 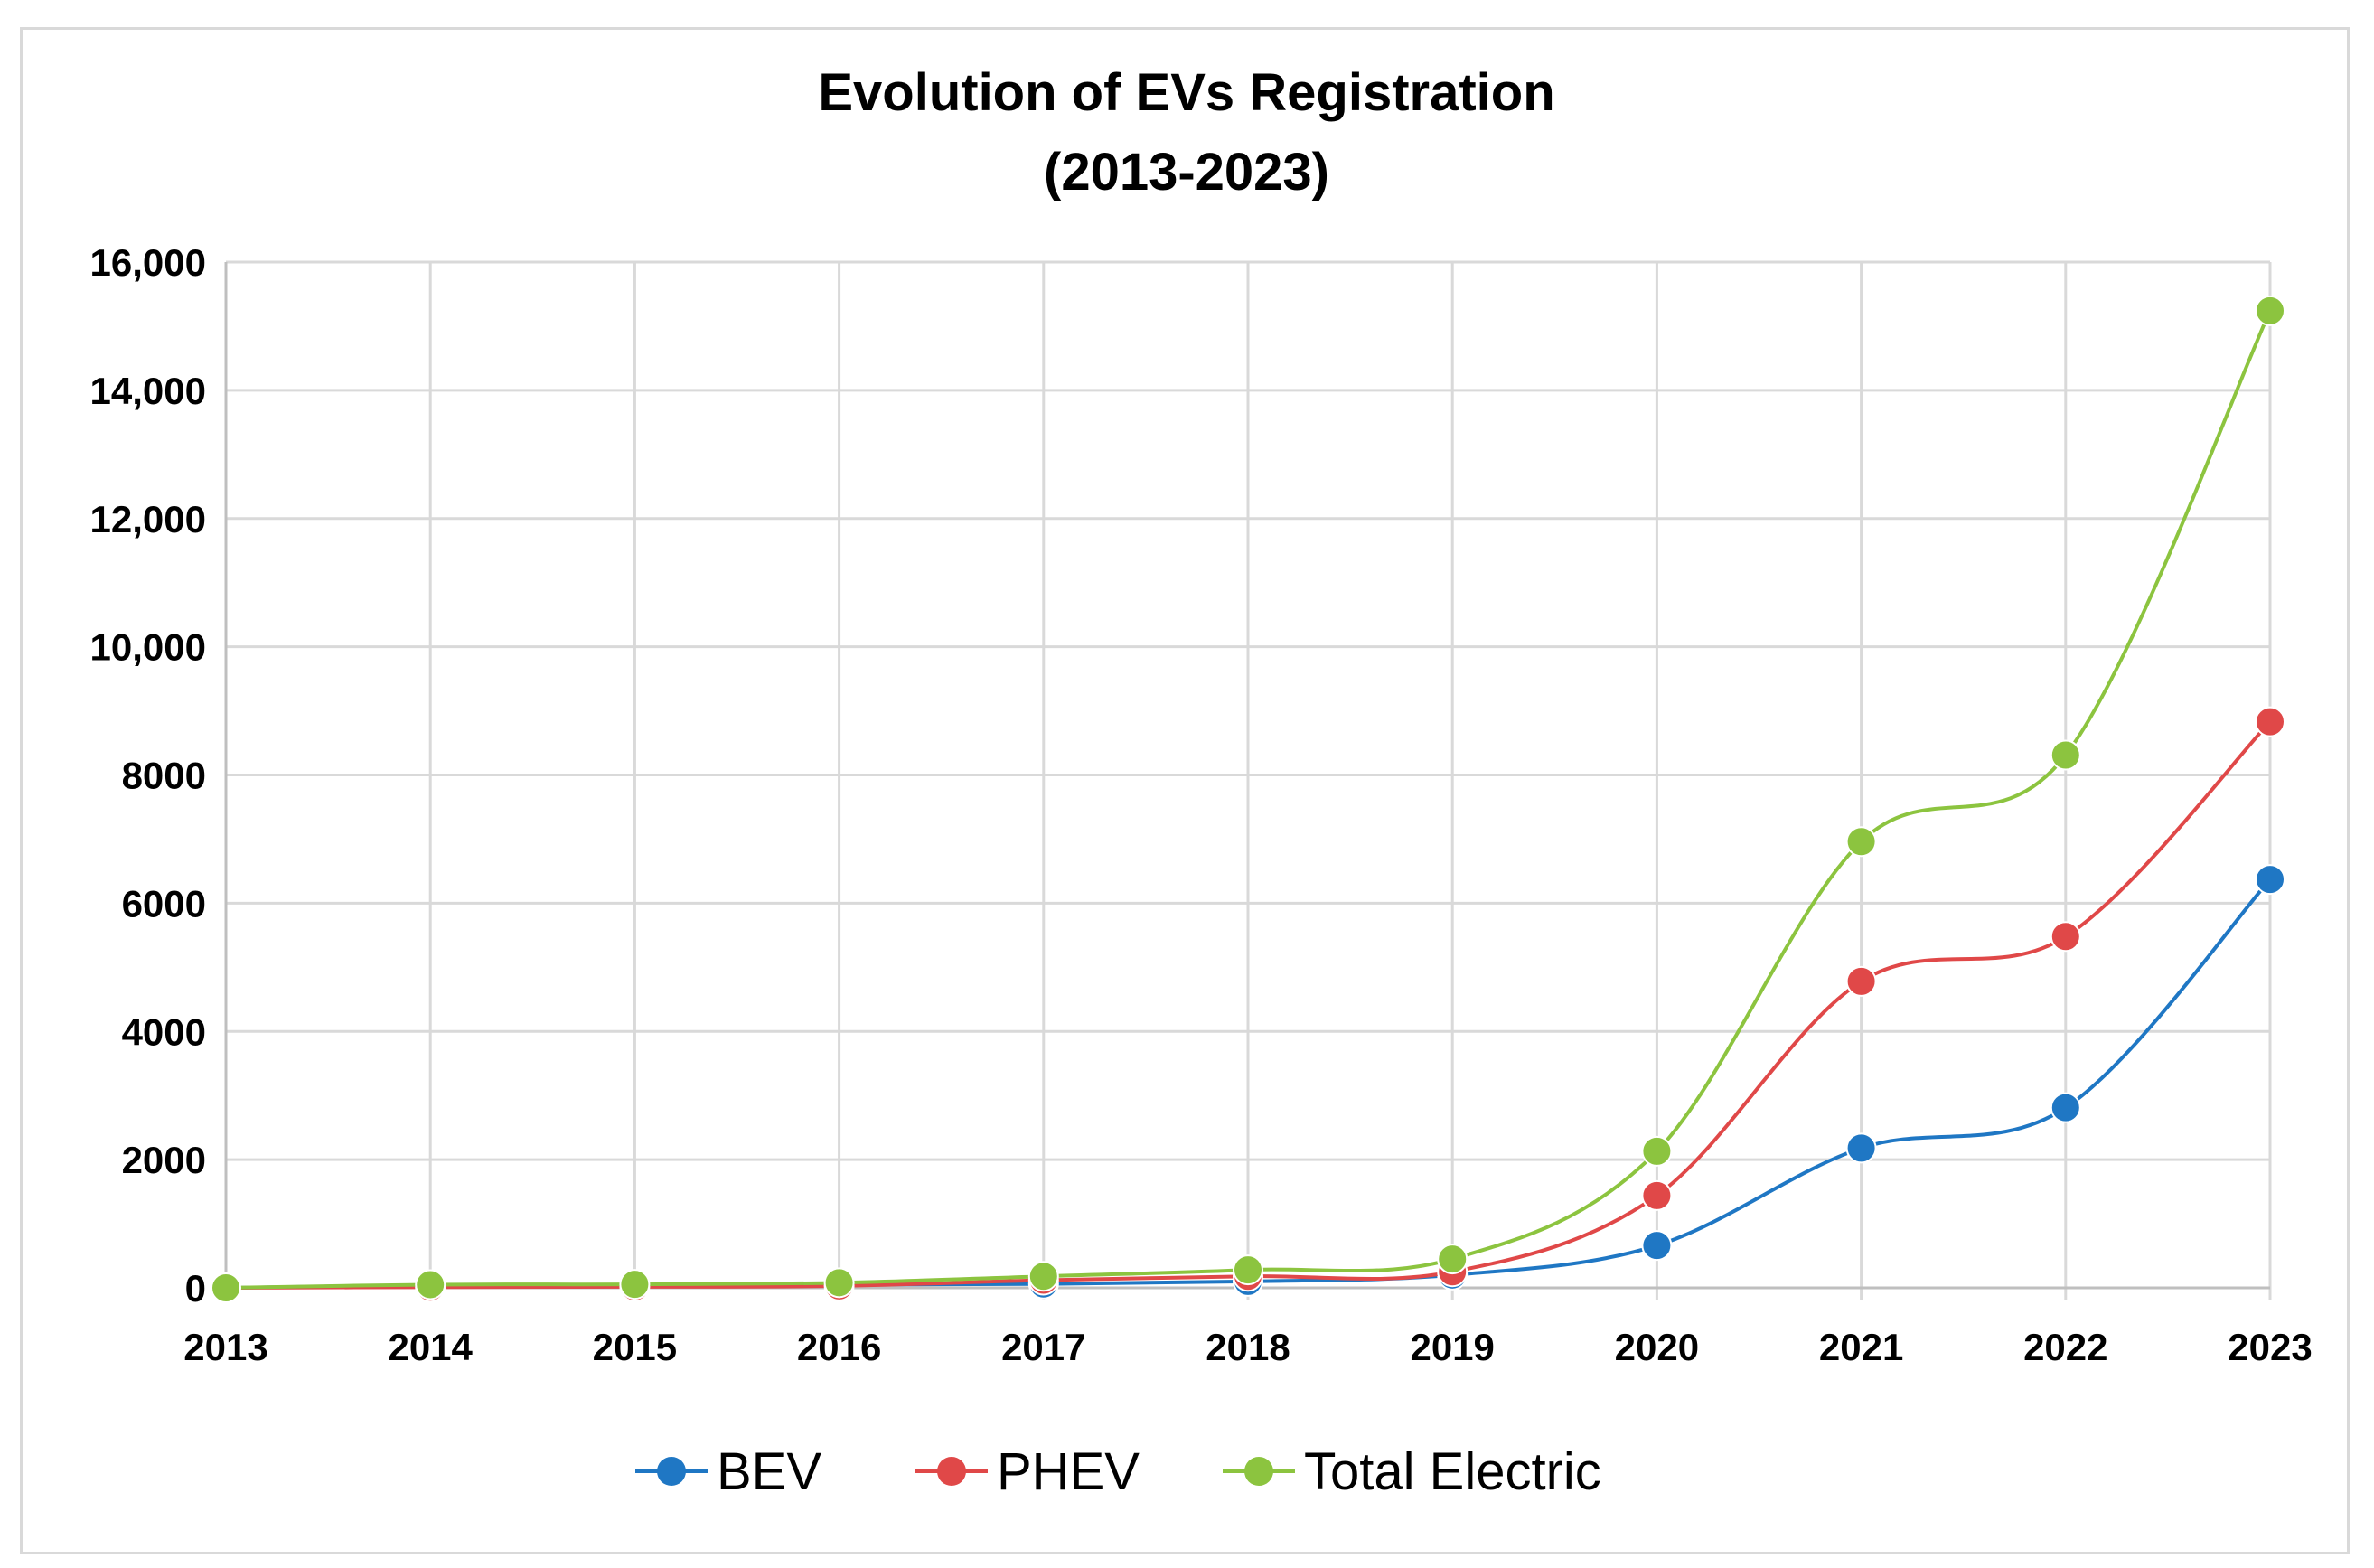 What do you see at coordinates (769, 1471) in the screenshot?
I see `legend-label-bev: BEV` at bounding box center [769, 1471].